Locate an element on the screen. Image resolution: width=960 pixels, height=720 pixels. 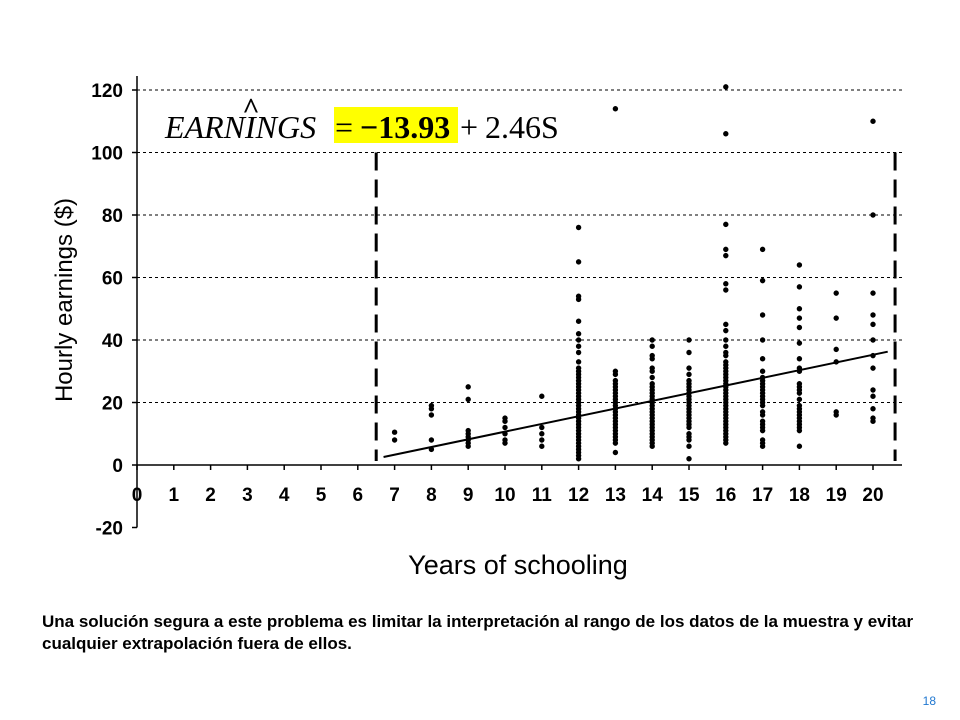
y-tick-label: 100 is located at coordinates (107, 154).